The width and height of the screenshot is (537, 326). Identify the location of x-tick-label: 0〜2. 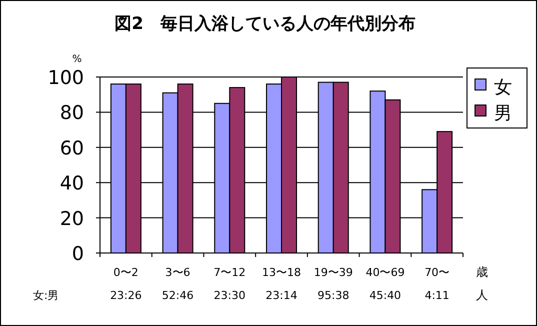
(125, 272).